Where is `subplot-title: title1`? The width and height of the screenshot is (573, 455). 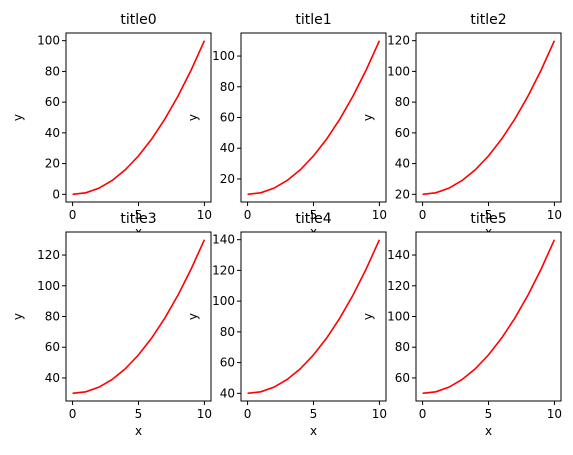
subplot-title: title1 is located at coordinates (313, 20).